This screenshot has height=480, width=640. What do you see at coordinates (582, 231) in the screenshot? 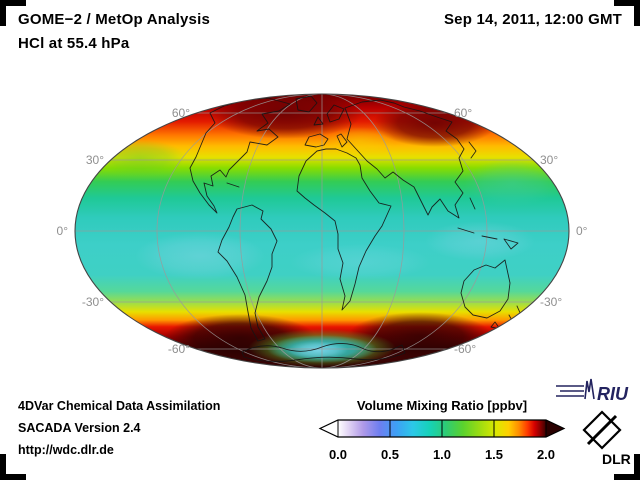
I see `lat-label-right-0: 0°` at bounding box center [582, 231].